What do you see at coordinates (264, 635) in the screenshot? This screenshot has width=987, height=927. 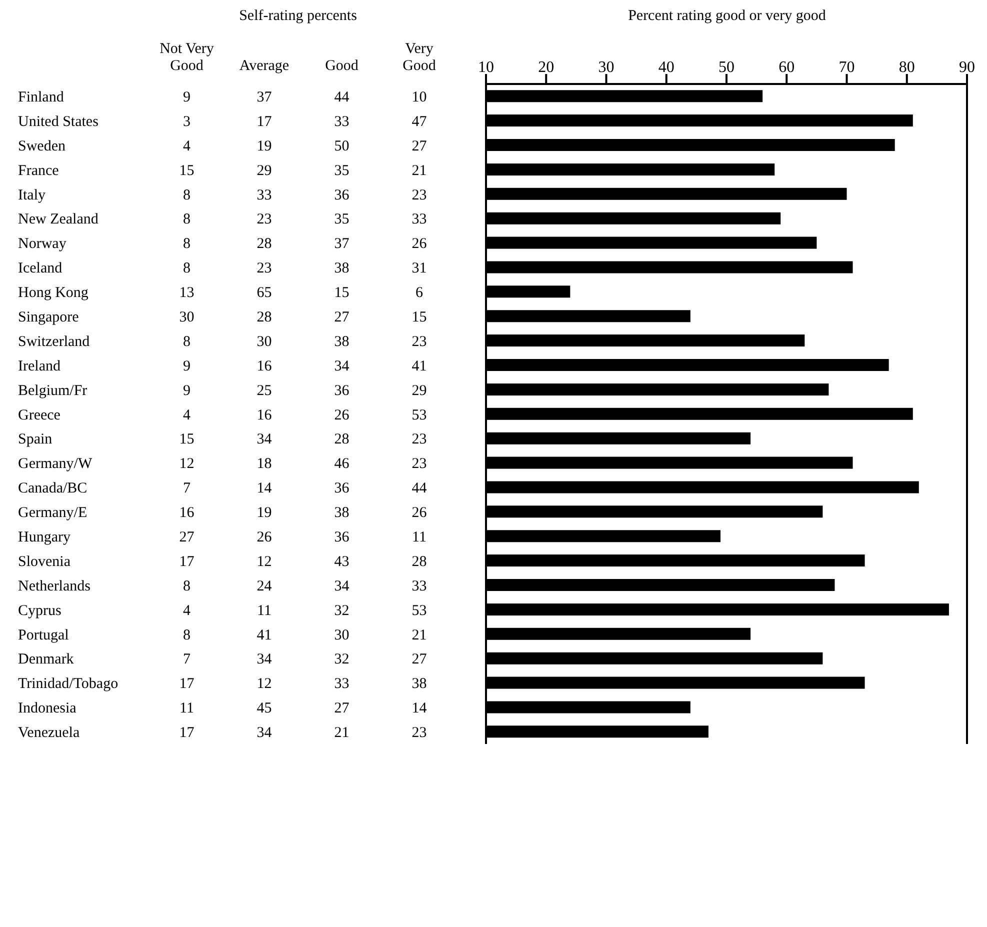 I see `data-label: 41` at bounding box center [264, 635].